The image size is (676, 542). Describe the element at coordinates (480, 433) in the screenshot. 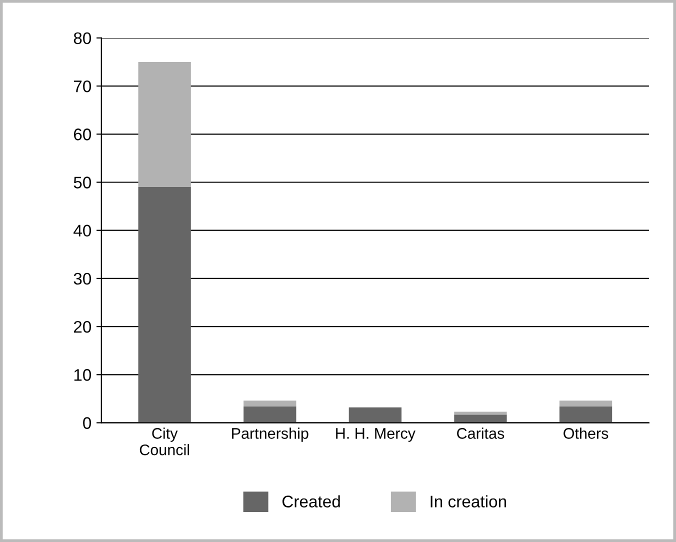

I see `x-tick-label: Caritas` at that location.